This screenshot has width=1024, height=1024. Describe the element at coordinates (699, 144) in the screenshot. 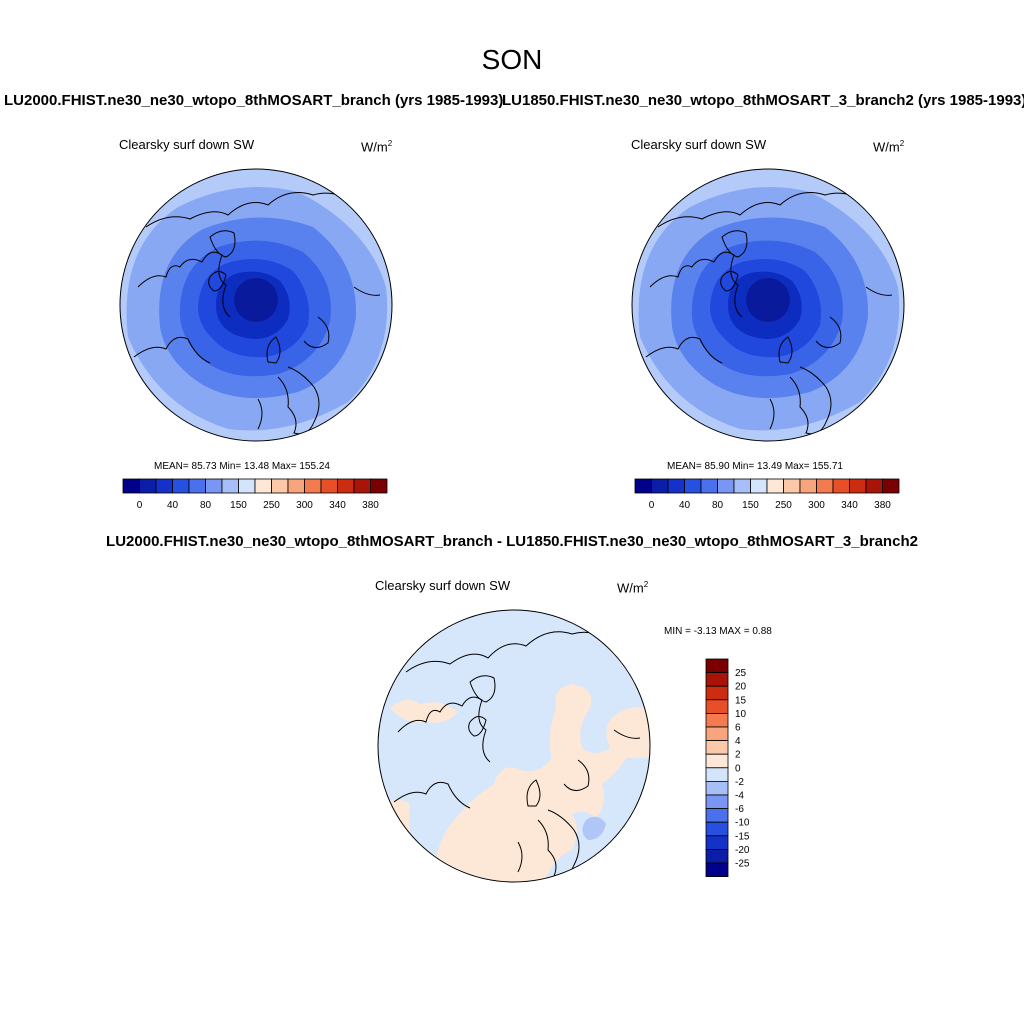

I see `variable-label-right: Clearsky surf down SW` at that location.